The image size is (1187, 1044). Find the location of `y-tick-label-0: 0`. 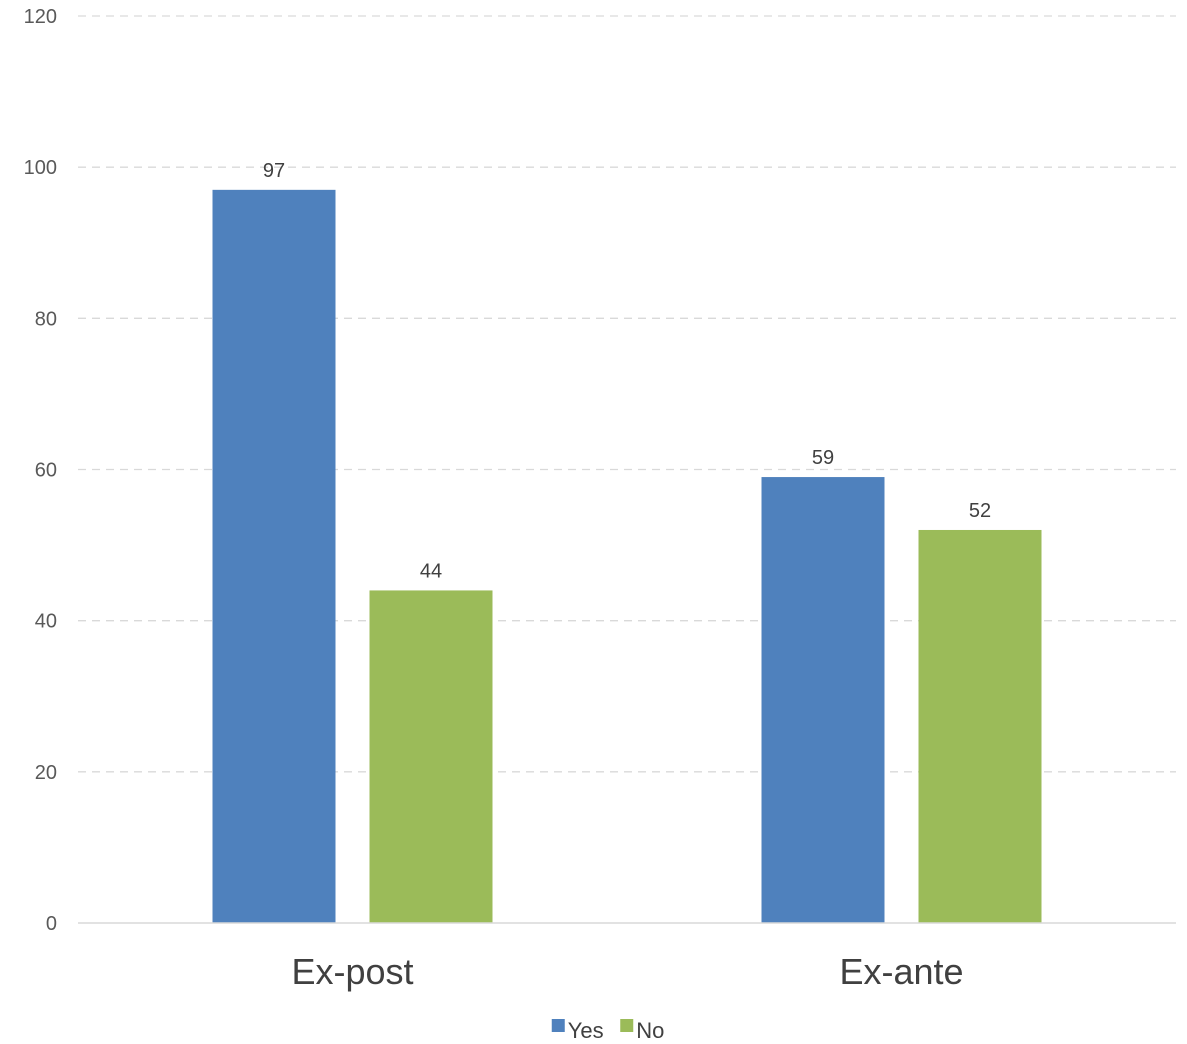

y-tick-label-0: 0 is located at coordinates (51, 924).